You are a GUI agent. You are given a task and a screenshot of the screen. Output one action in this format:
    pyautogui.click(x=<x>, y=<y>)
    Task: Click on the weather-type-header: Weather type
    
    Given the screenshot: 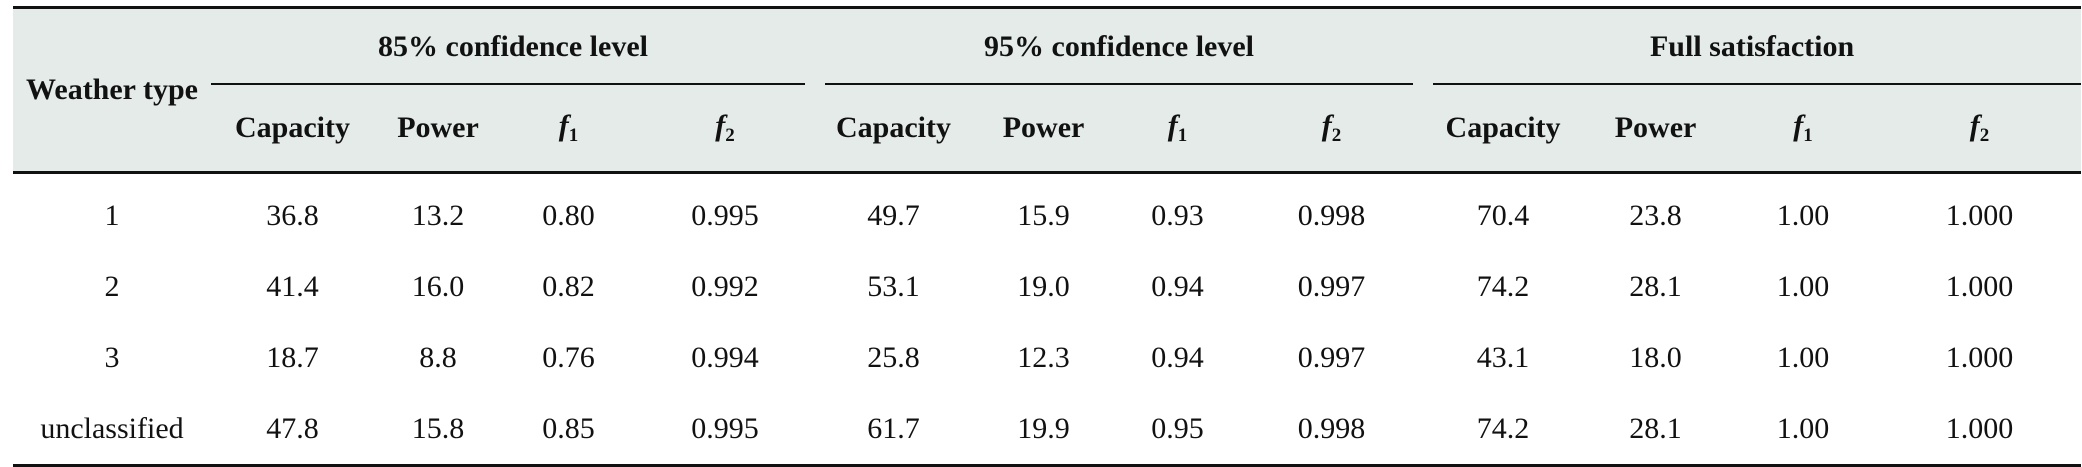 What is the action you would take?
    pyautogui.click(x=112, y=90)
    